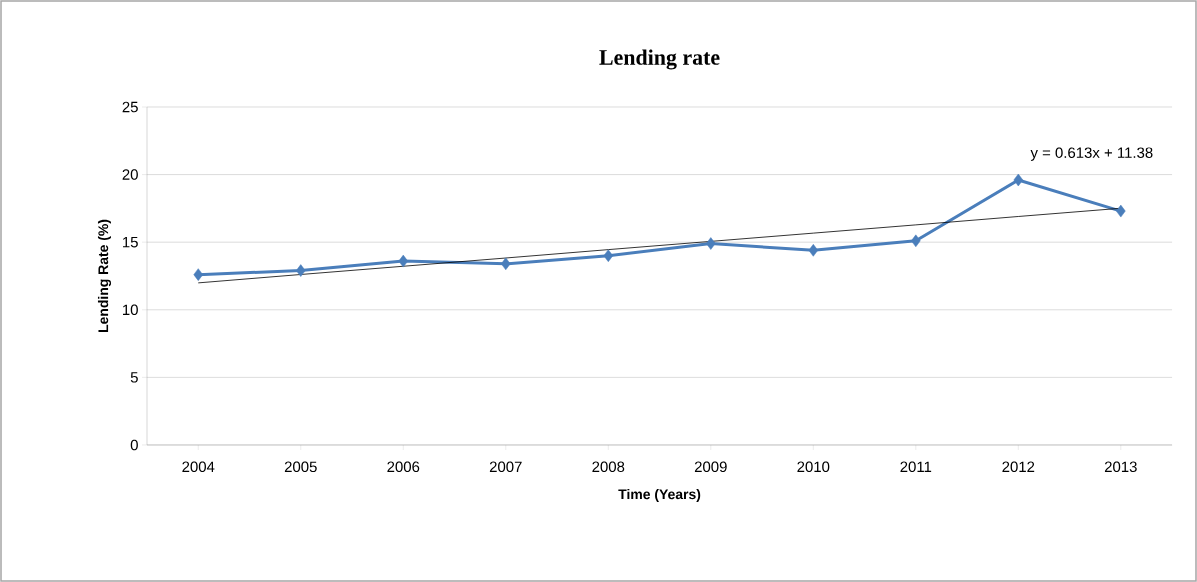  What do you see at coordinates (403, 467) in the screenshot?
I see `x-tick-label: 2006` at bounding box center [403, 467].